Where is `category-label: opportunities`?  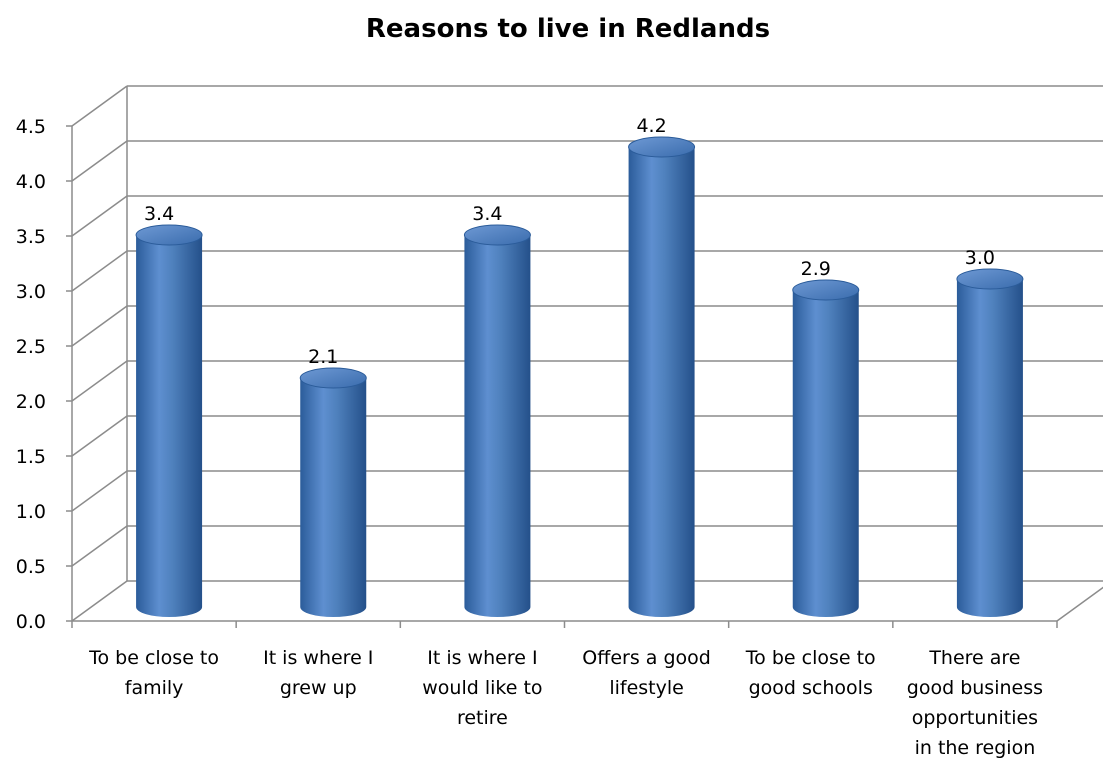
category-label: opportunities is located at coordinates (975, 718).